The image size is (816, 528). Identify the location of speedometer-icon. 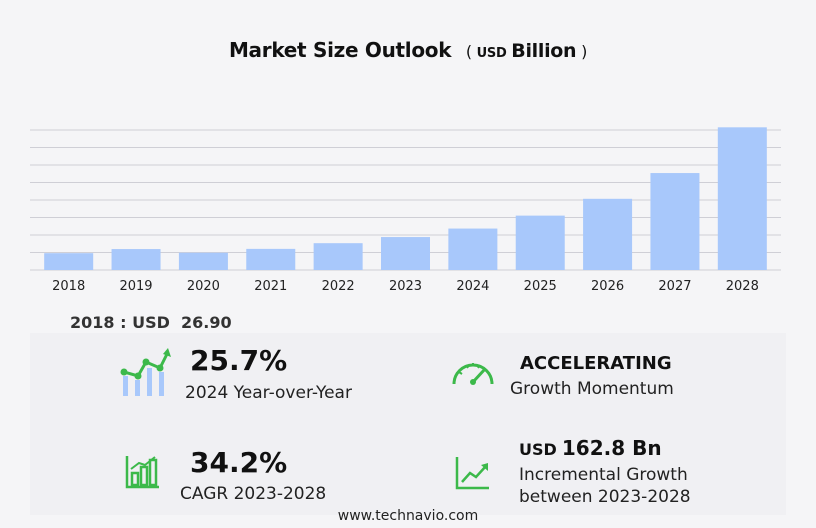
(473, 374).